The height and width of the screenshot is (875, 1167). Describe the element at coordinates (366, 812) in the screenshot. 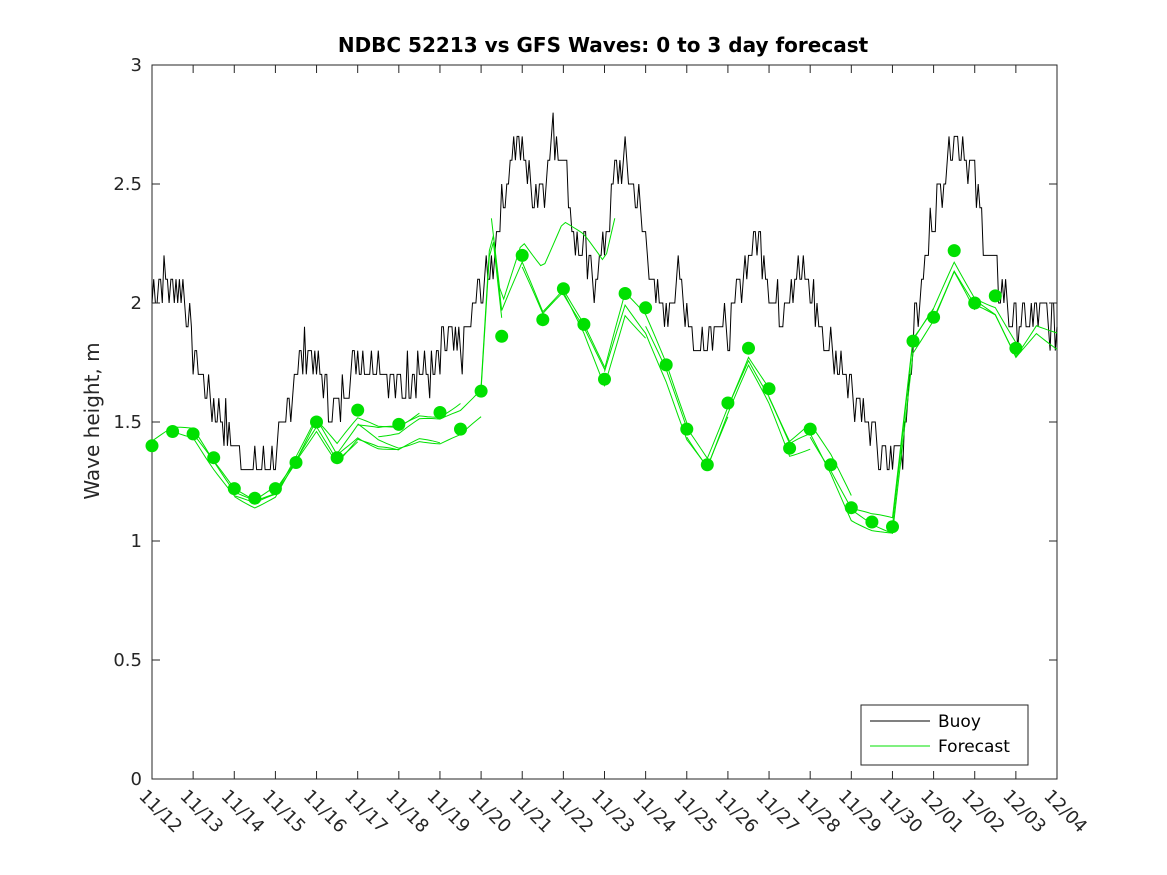

I see `x-tick-label: 11/17` at that location.